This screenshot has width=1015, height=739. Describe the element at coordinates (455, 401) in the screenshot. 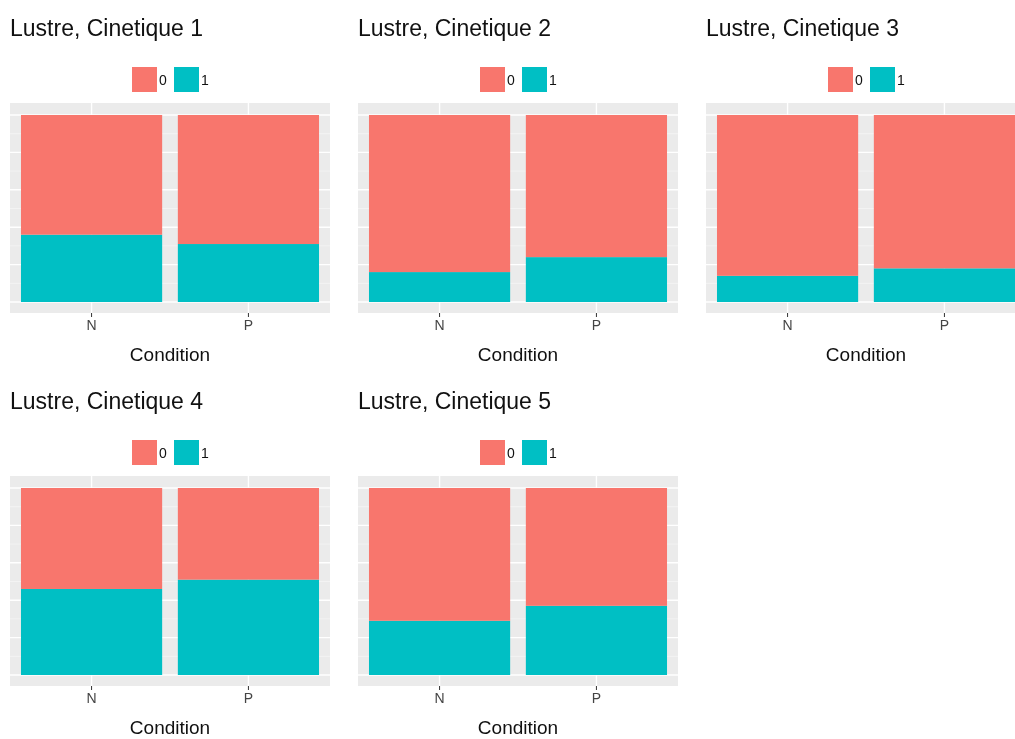

I see `chart-title: Lustre, Cinetique 5` at that location.